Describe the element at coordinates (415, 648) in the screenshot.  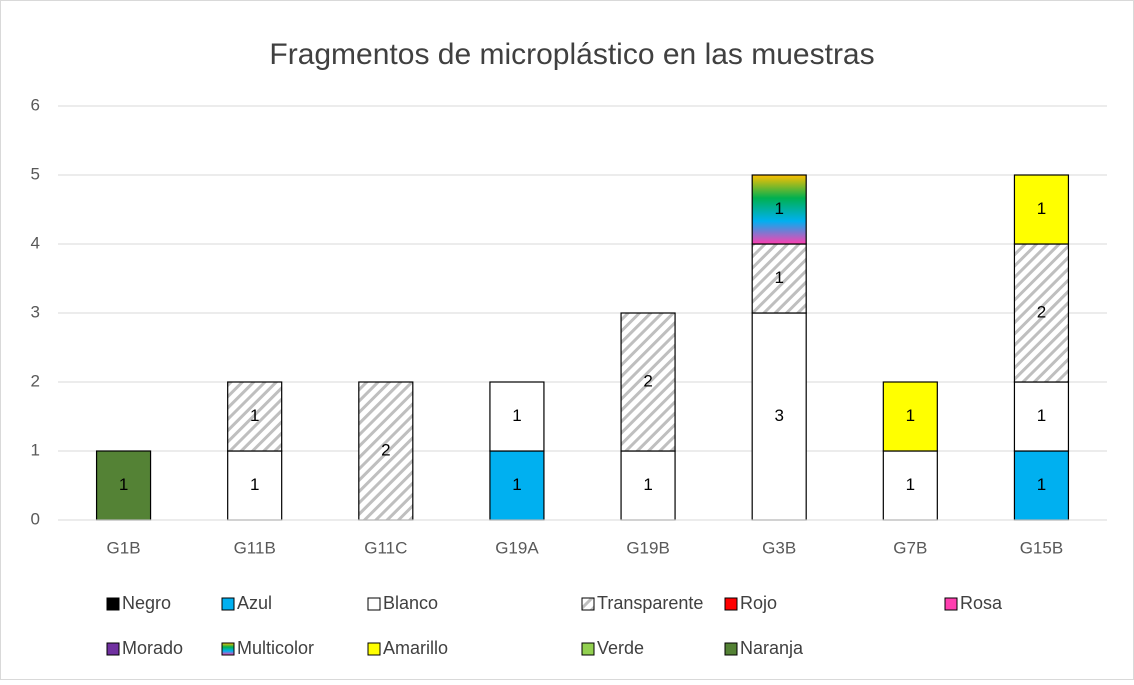
I see `legend-label: Amarillo` at that location.